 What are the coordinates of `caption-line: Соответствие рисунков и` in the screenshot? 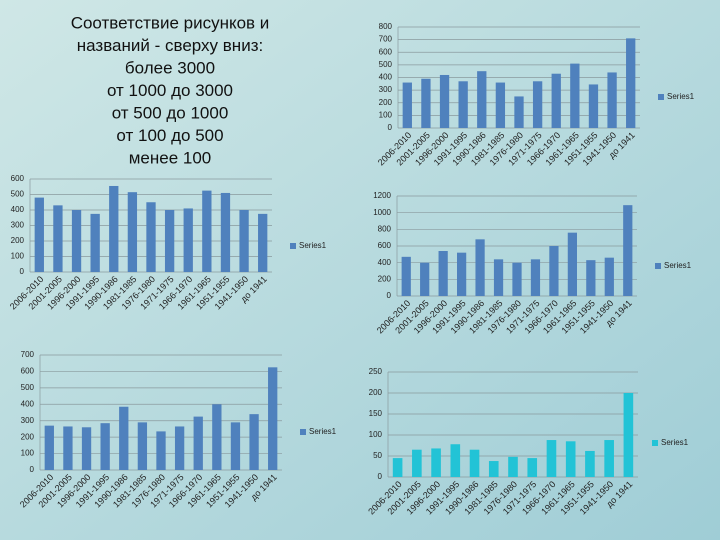 It's located at (170, 22).